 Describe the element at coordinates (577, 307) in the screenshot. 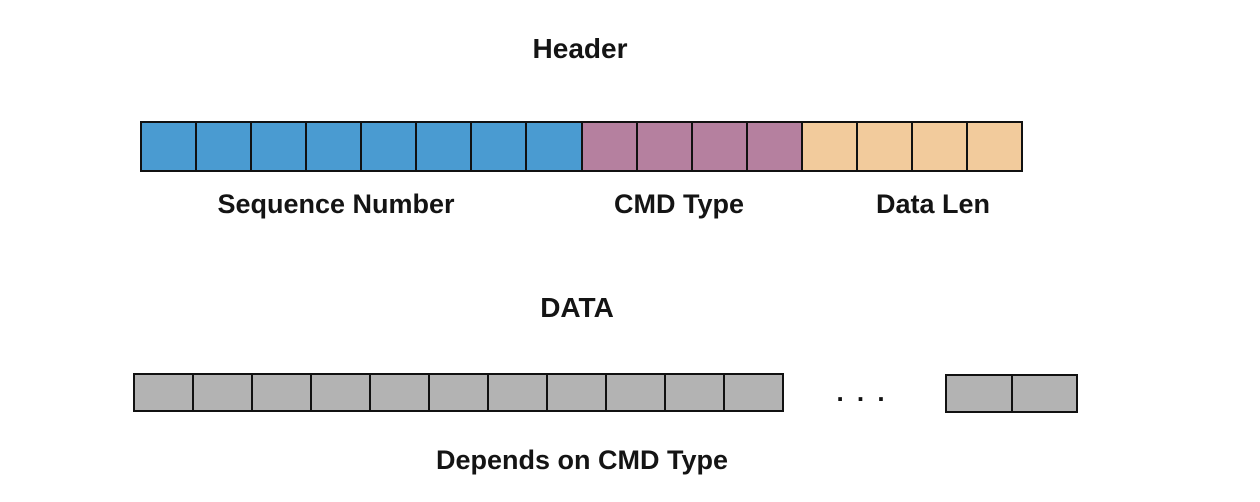

I see `data-section-title: DATA` at that location.